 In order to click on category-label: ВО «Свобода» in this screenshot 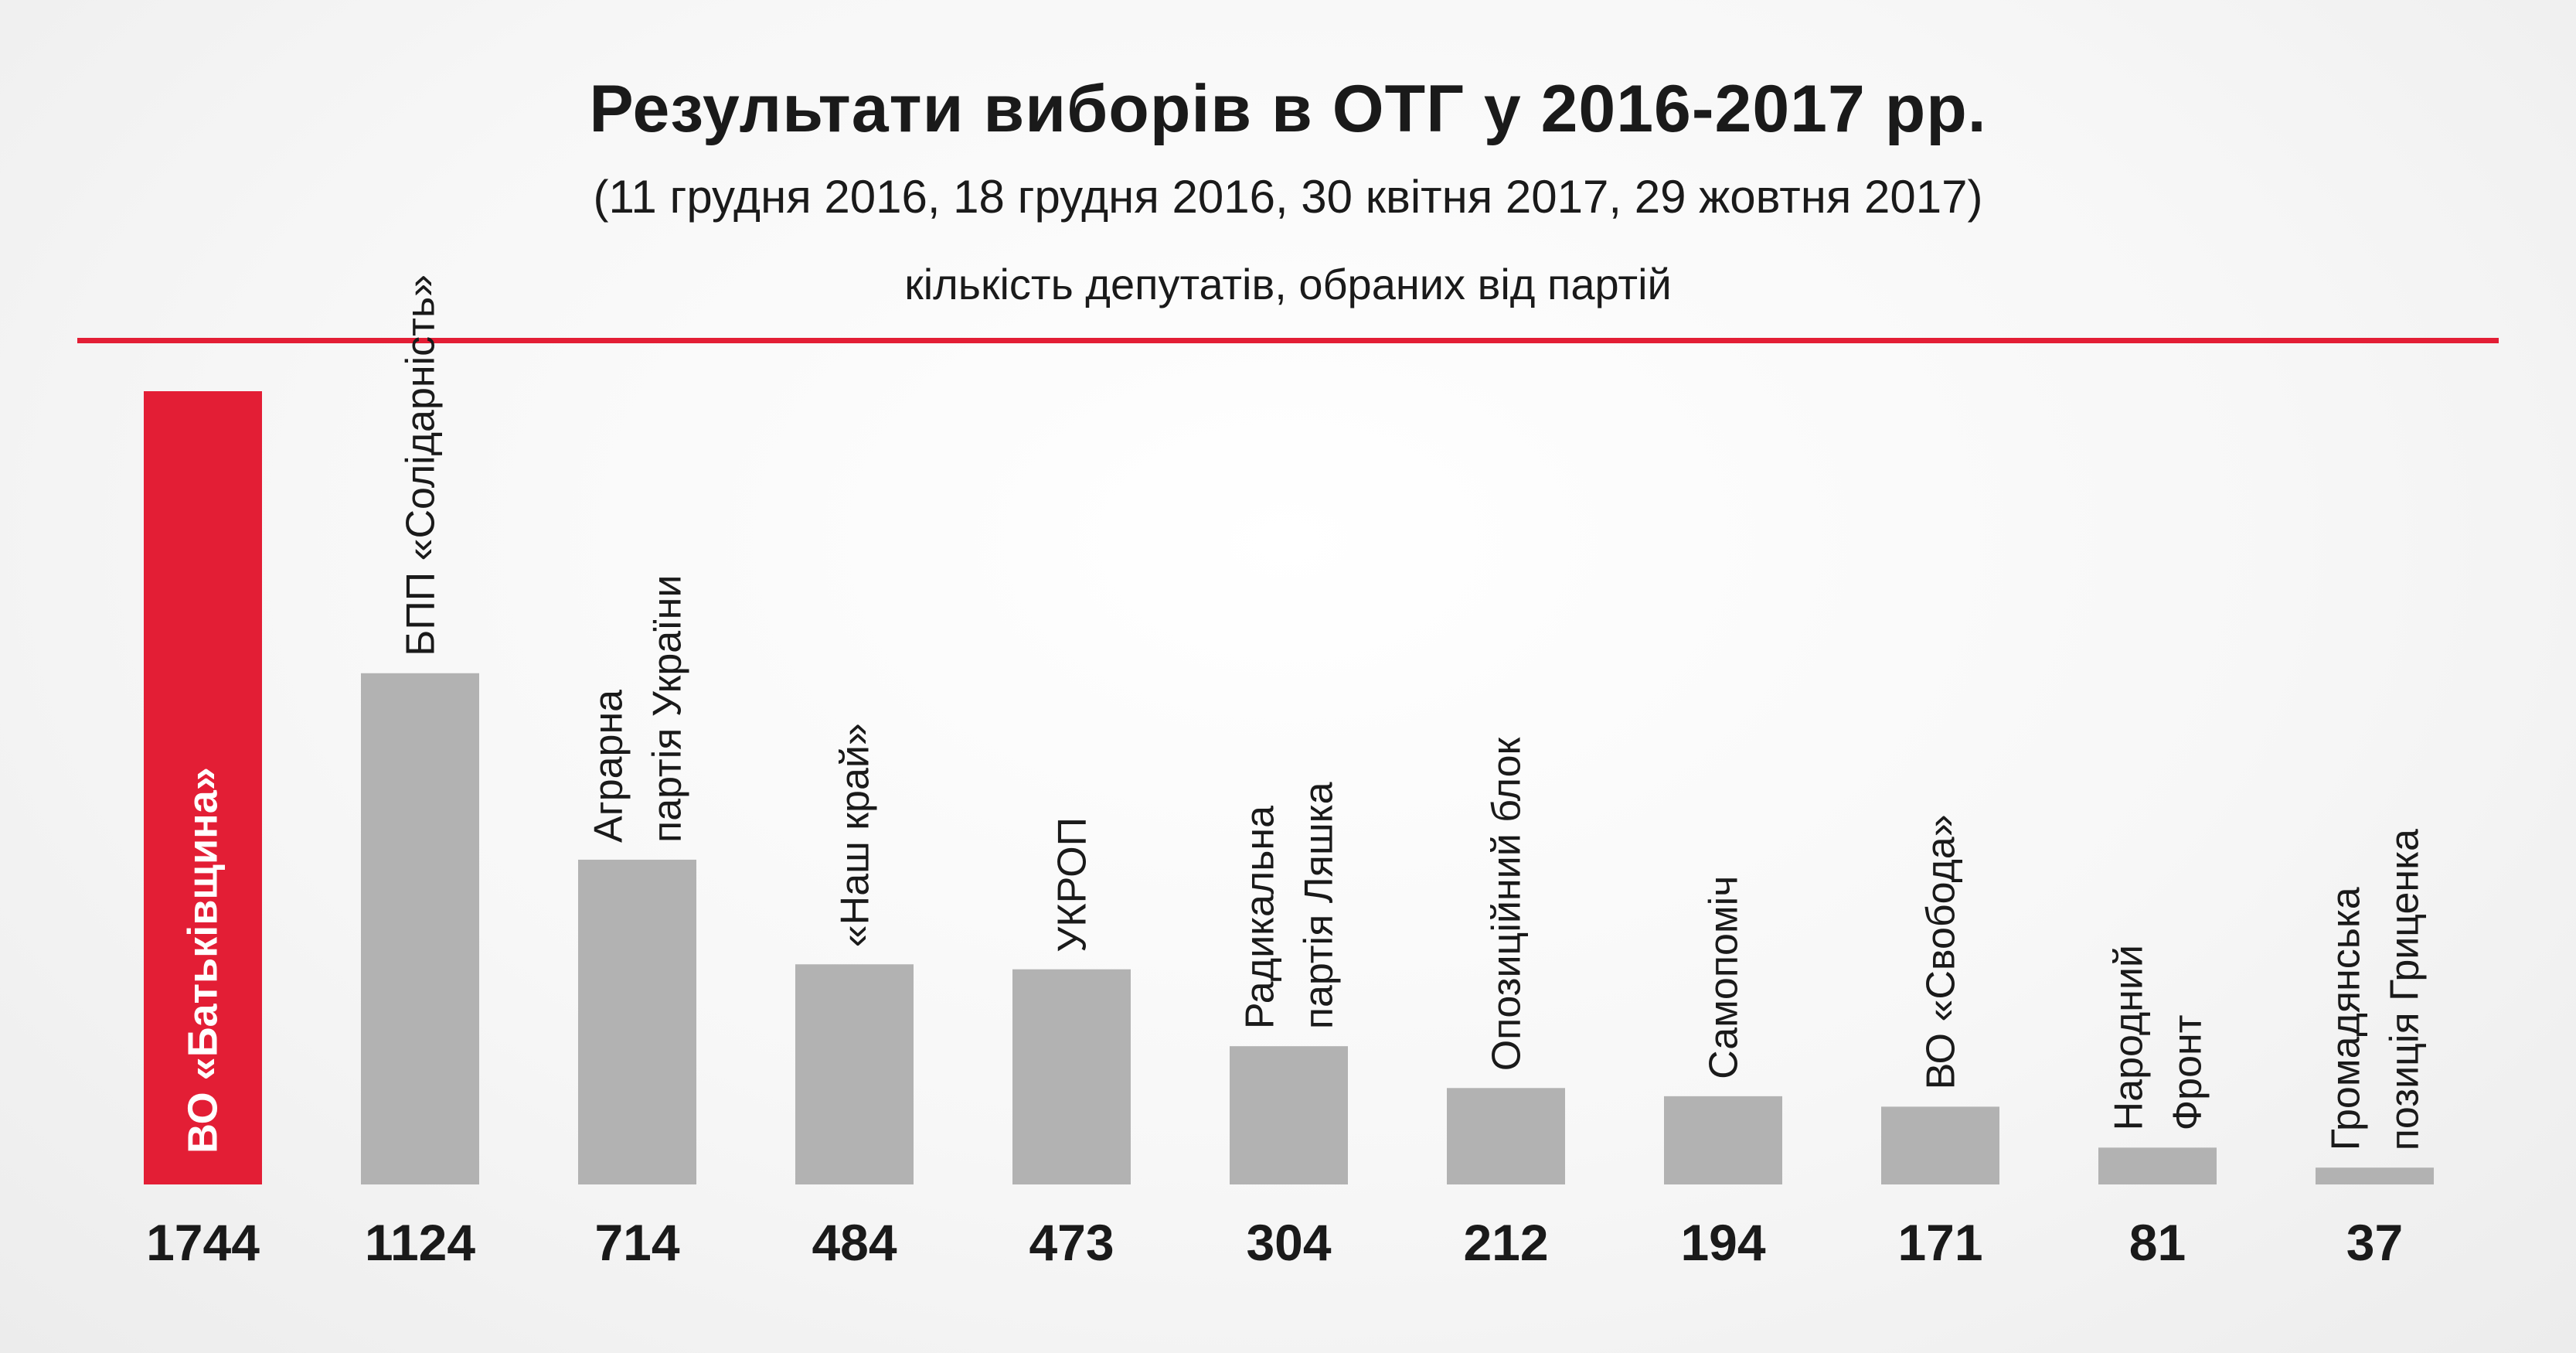, I will do `click(1941, 951)`.